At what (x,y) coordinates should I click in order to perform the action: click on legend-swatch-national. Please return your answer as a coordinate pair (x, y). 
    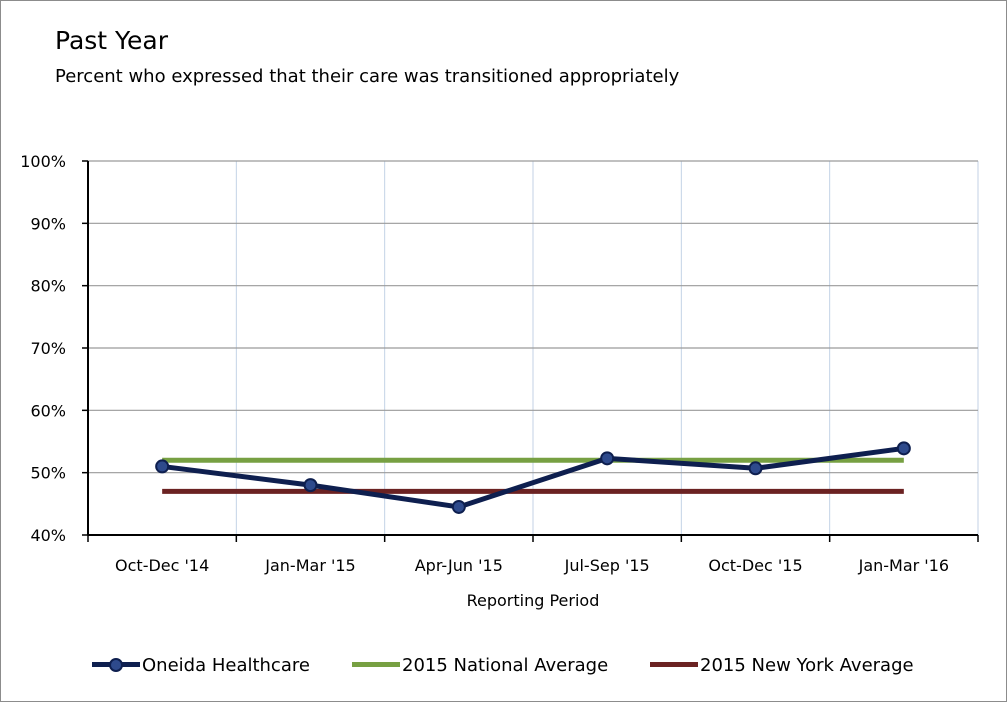
    Looking at the image, I should click on (376, 665).